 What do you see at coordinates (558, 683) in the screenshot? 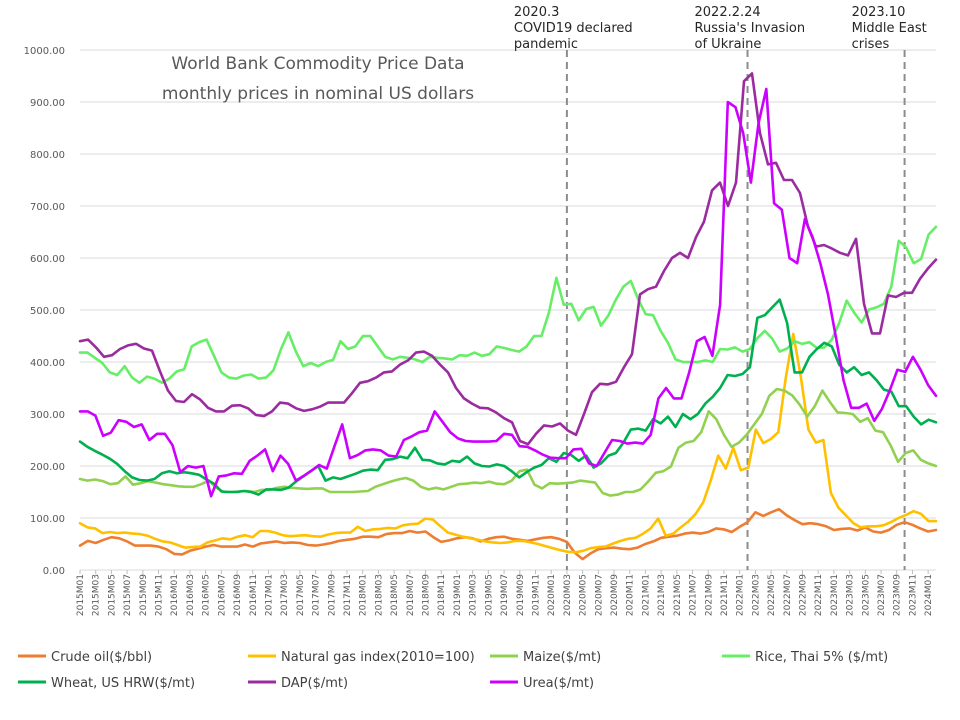
I see `legend-label: Urea($/mt)` at bounding box center [558, 683].